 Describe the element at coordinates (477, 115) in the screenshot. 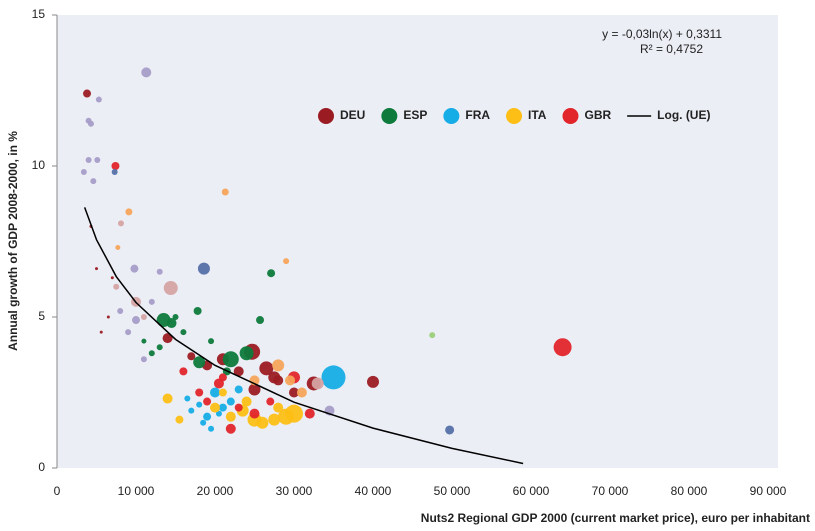

I see `legend-label: FRA` at that location.